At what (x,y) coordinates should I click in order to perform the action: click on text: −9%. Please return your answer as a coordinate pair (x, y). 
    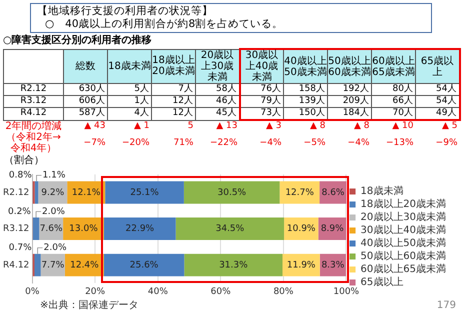
    Looking at the image, I should click on (447, 143).